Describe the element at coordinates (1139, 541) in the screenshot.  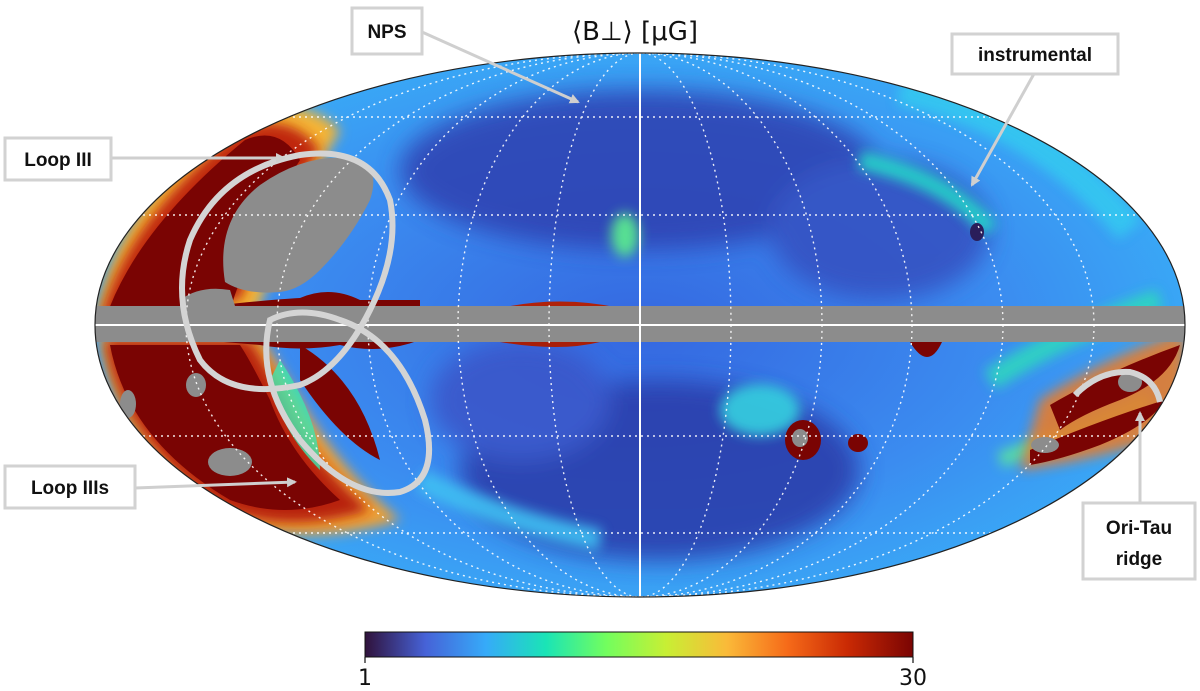
I see `callout-oritau: Ori-Tau ridge` at that location.